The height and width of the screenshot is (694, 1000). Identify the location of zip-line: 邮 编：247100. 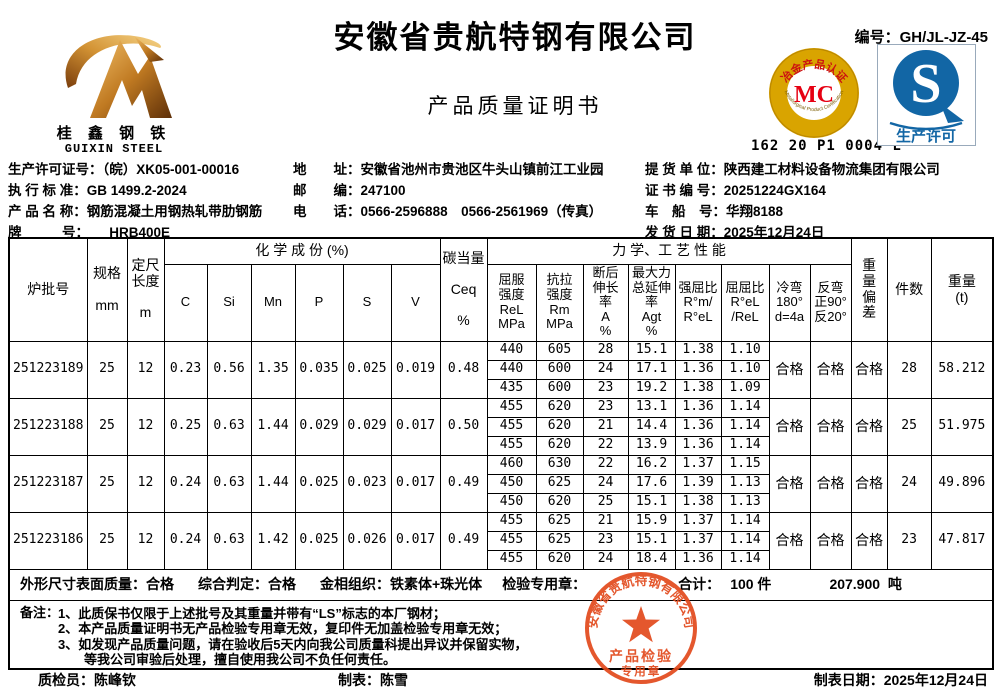
(349, 190).